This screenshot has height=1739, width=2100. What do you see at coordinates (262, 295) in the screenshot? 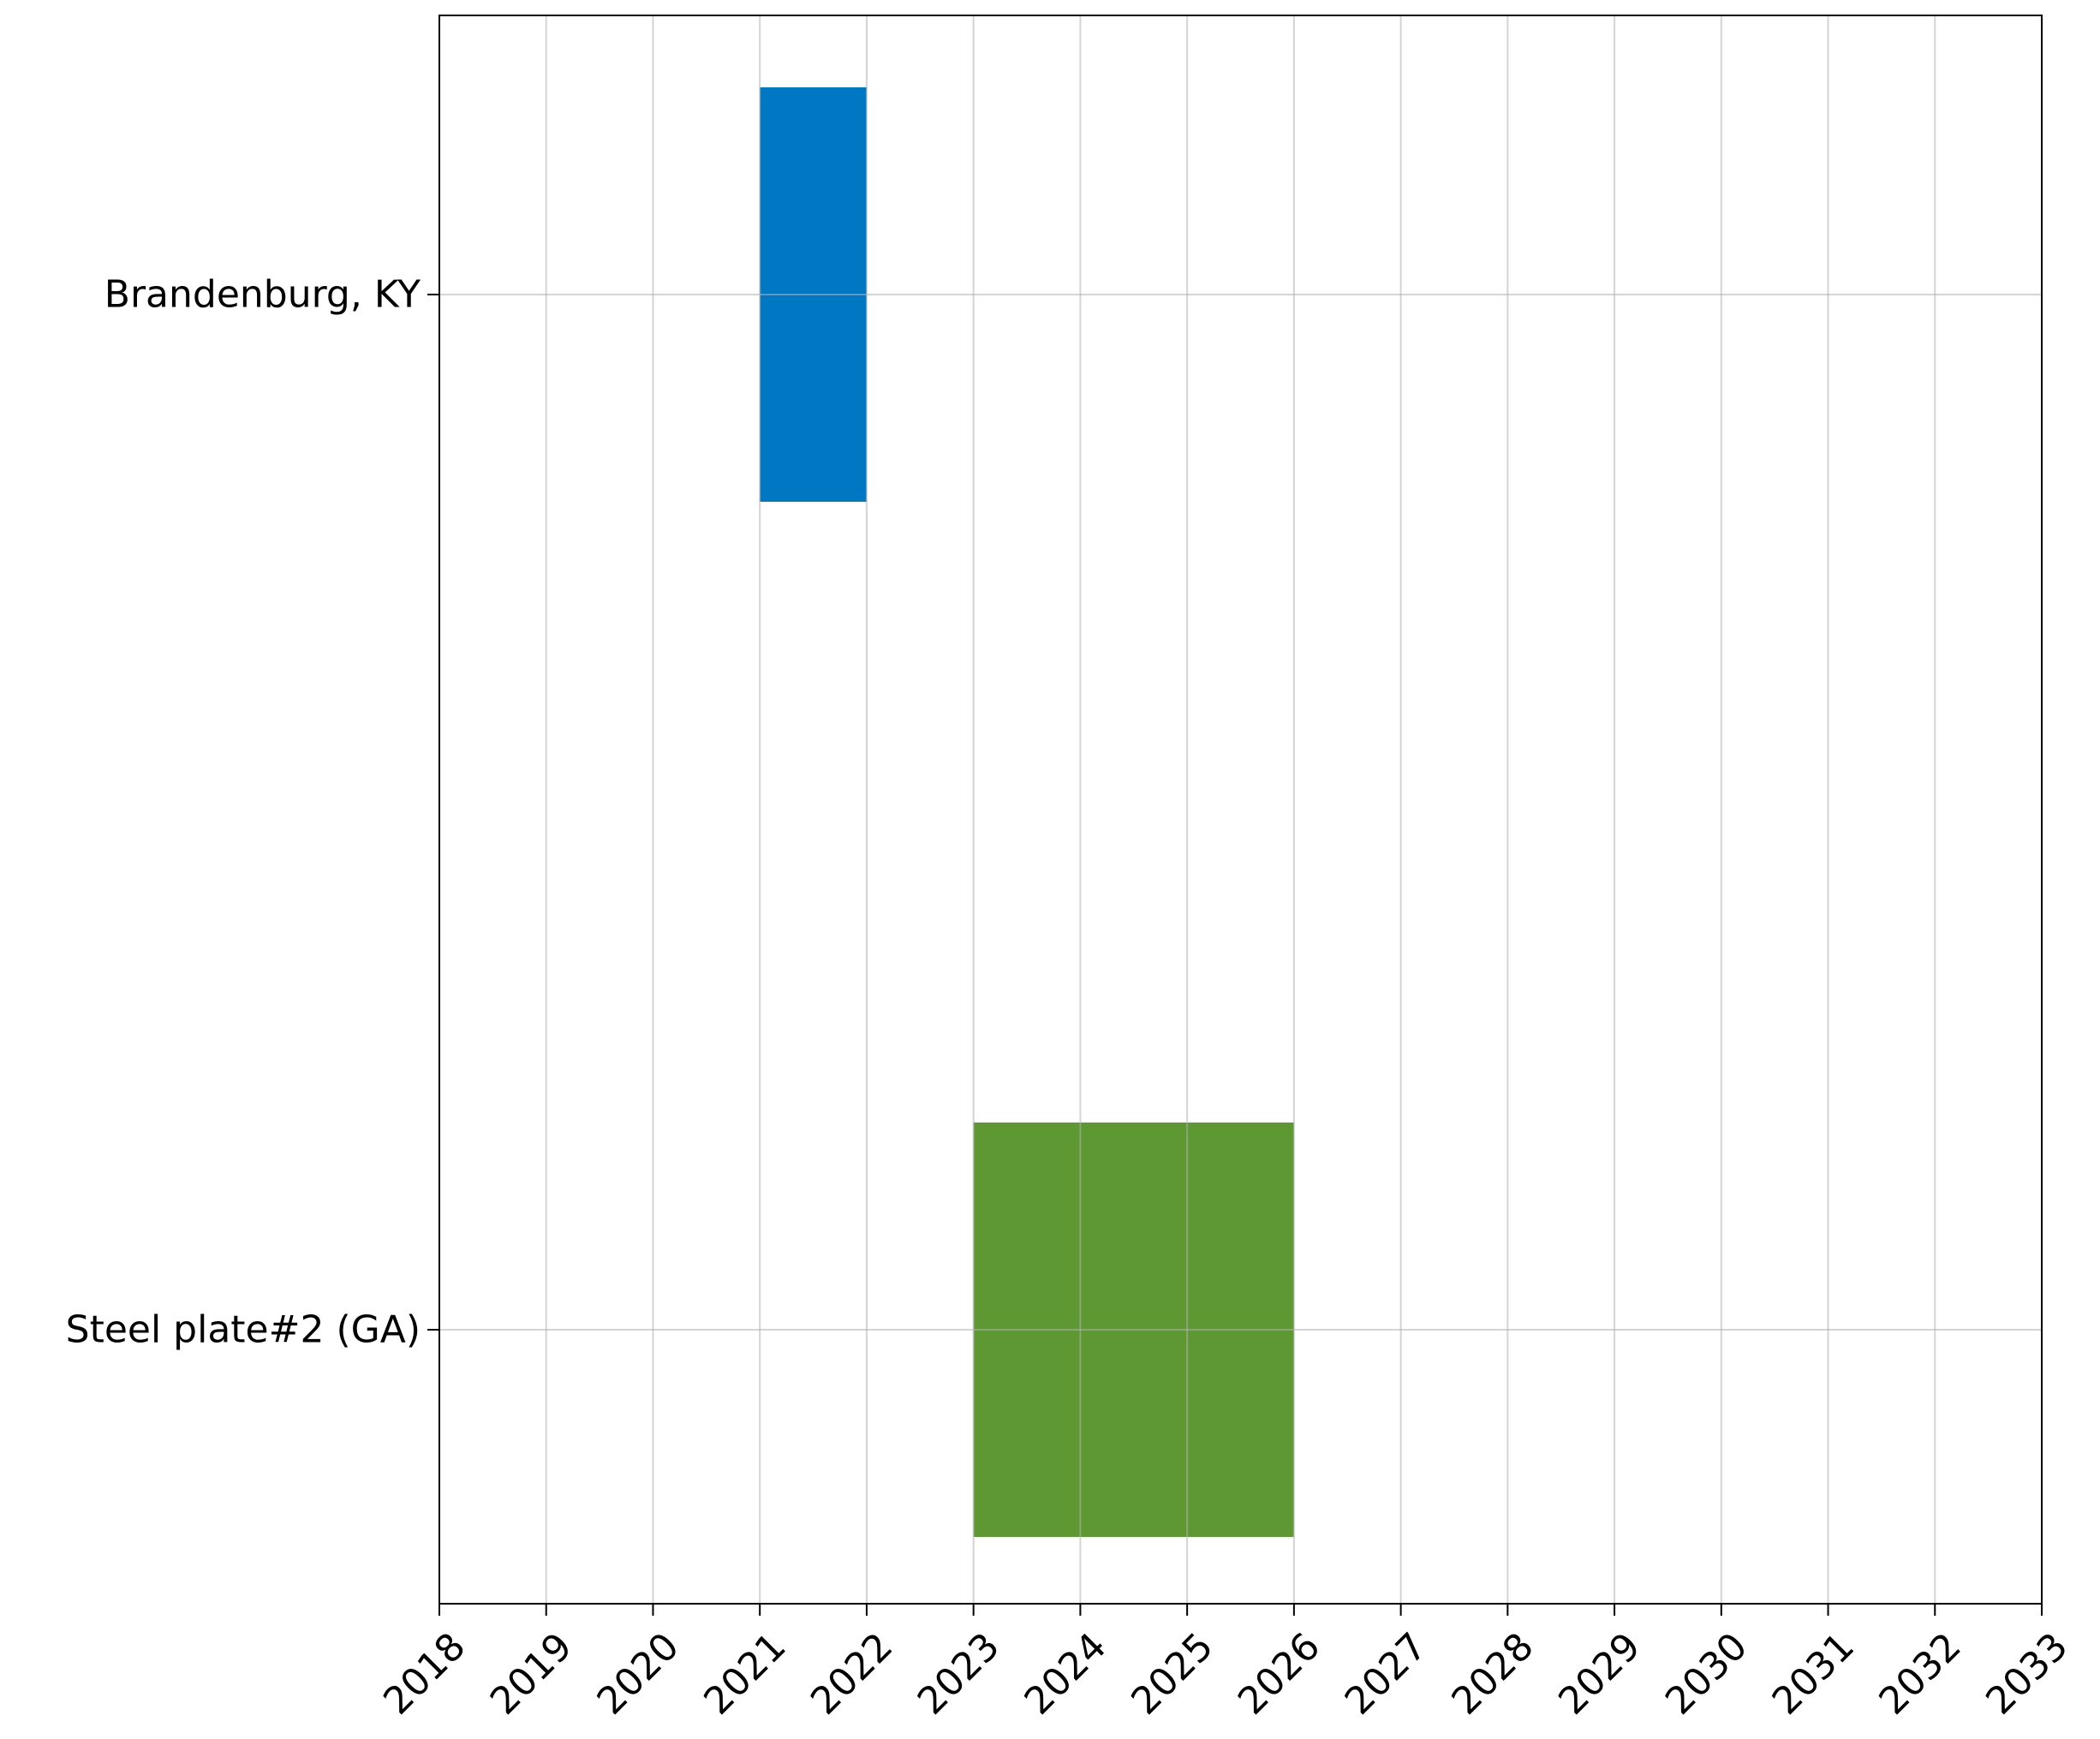
I see `y-tick-label: Brandenburg, KY` at bounding box center [262, 295].